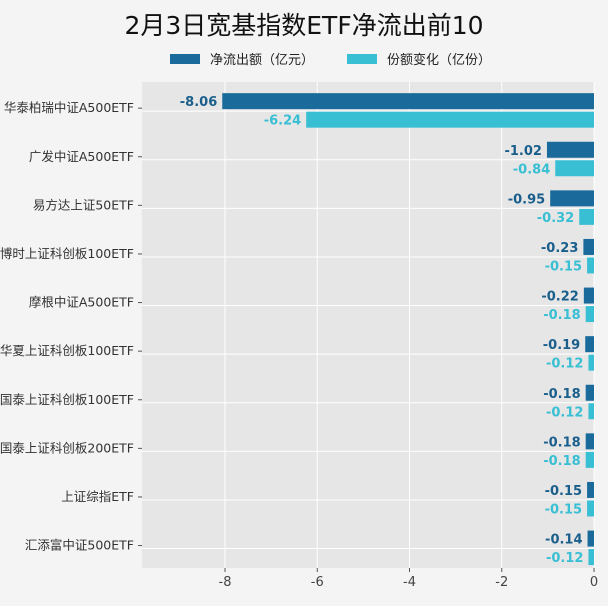 The width and height of the screenshot is (608, 606). Describe the element at coordinates (439, 60) in the screenshot. I see `legend-label: 份额变化（亿份）` at that location.